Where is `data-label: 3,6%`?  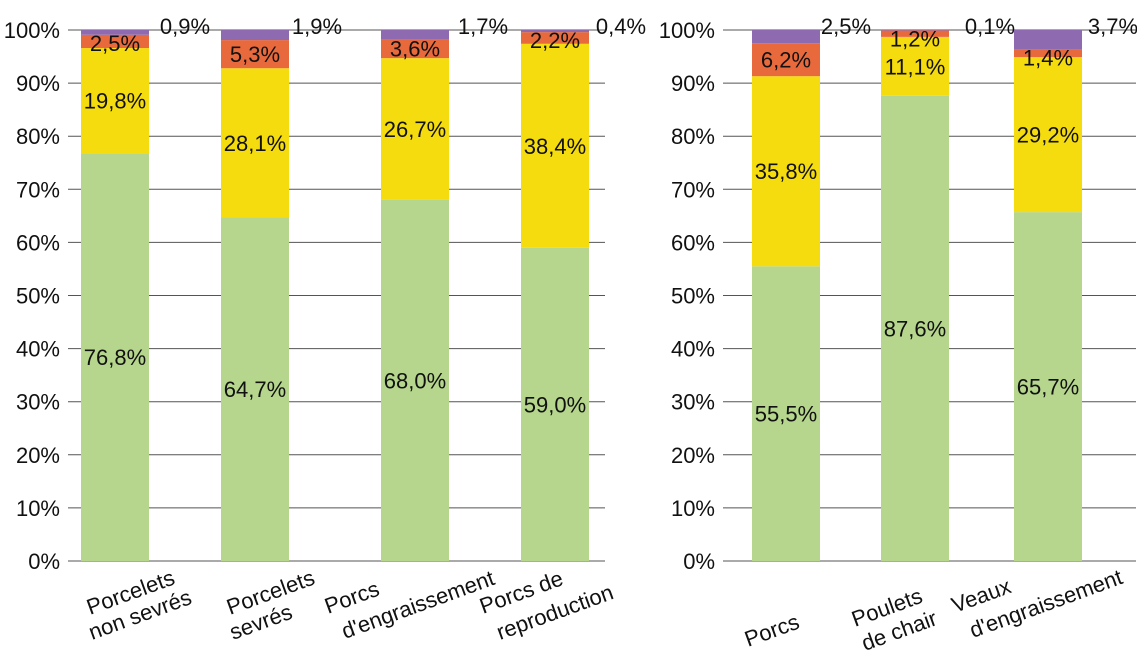 data-label: 3,6% is located at coordinates (415, 49).